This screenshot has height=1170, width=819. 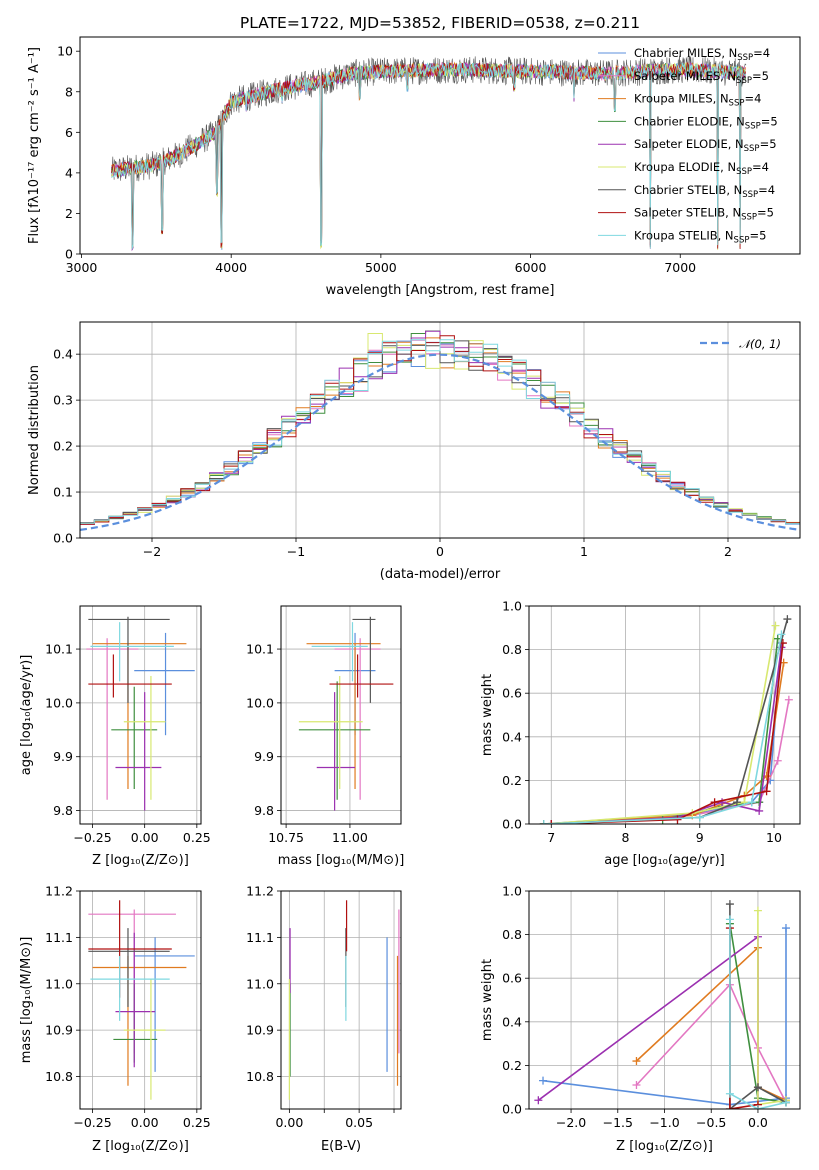 What do you see at coordinates (711, 1122) in the screenshot?
I see `x-tick-label: −0.5` at bounding box center [711, 1122].